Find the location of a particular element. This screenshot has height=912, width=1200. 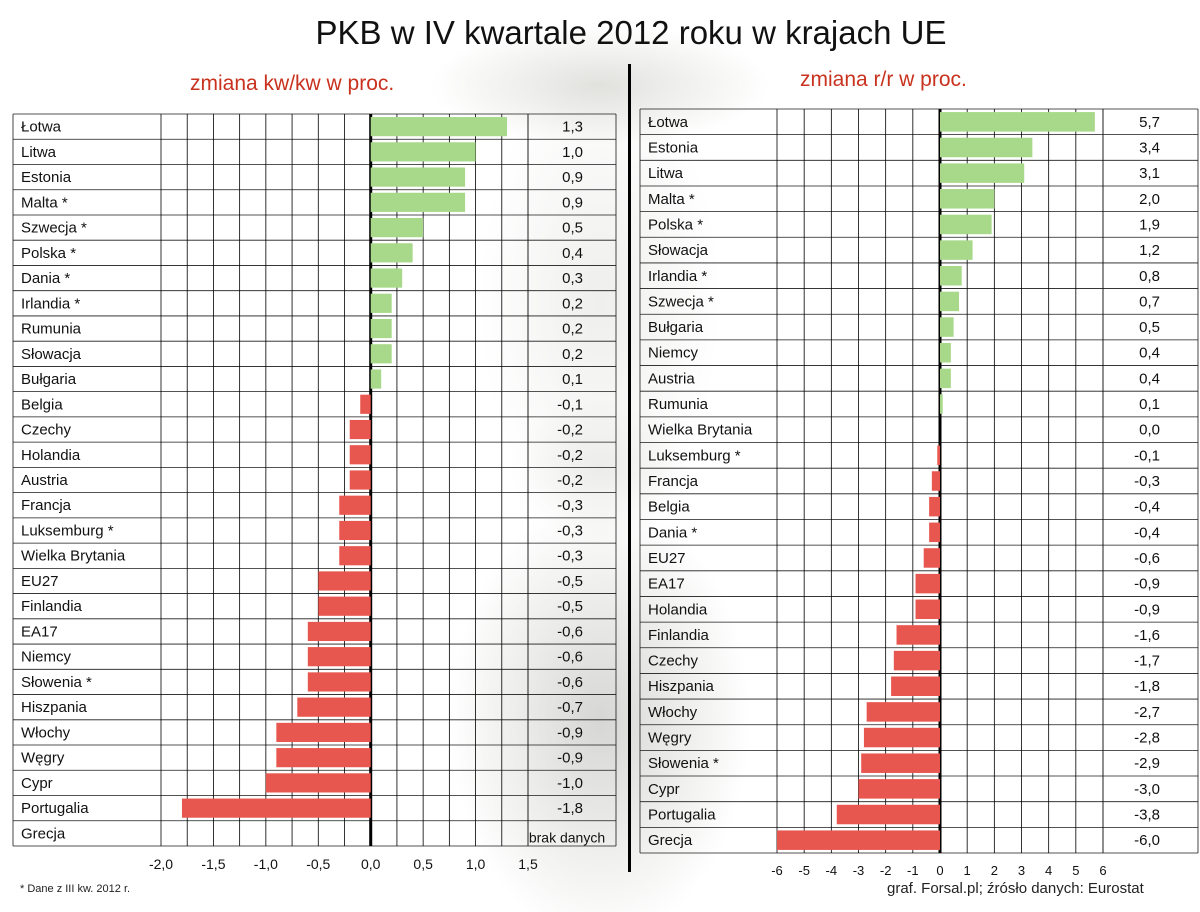

left-category-label: Słowenia * is located at coordinates (56, 682).